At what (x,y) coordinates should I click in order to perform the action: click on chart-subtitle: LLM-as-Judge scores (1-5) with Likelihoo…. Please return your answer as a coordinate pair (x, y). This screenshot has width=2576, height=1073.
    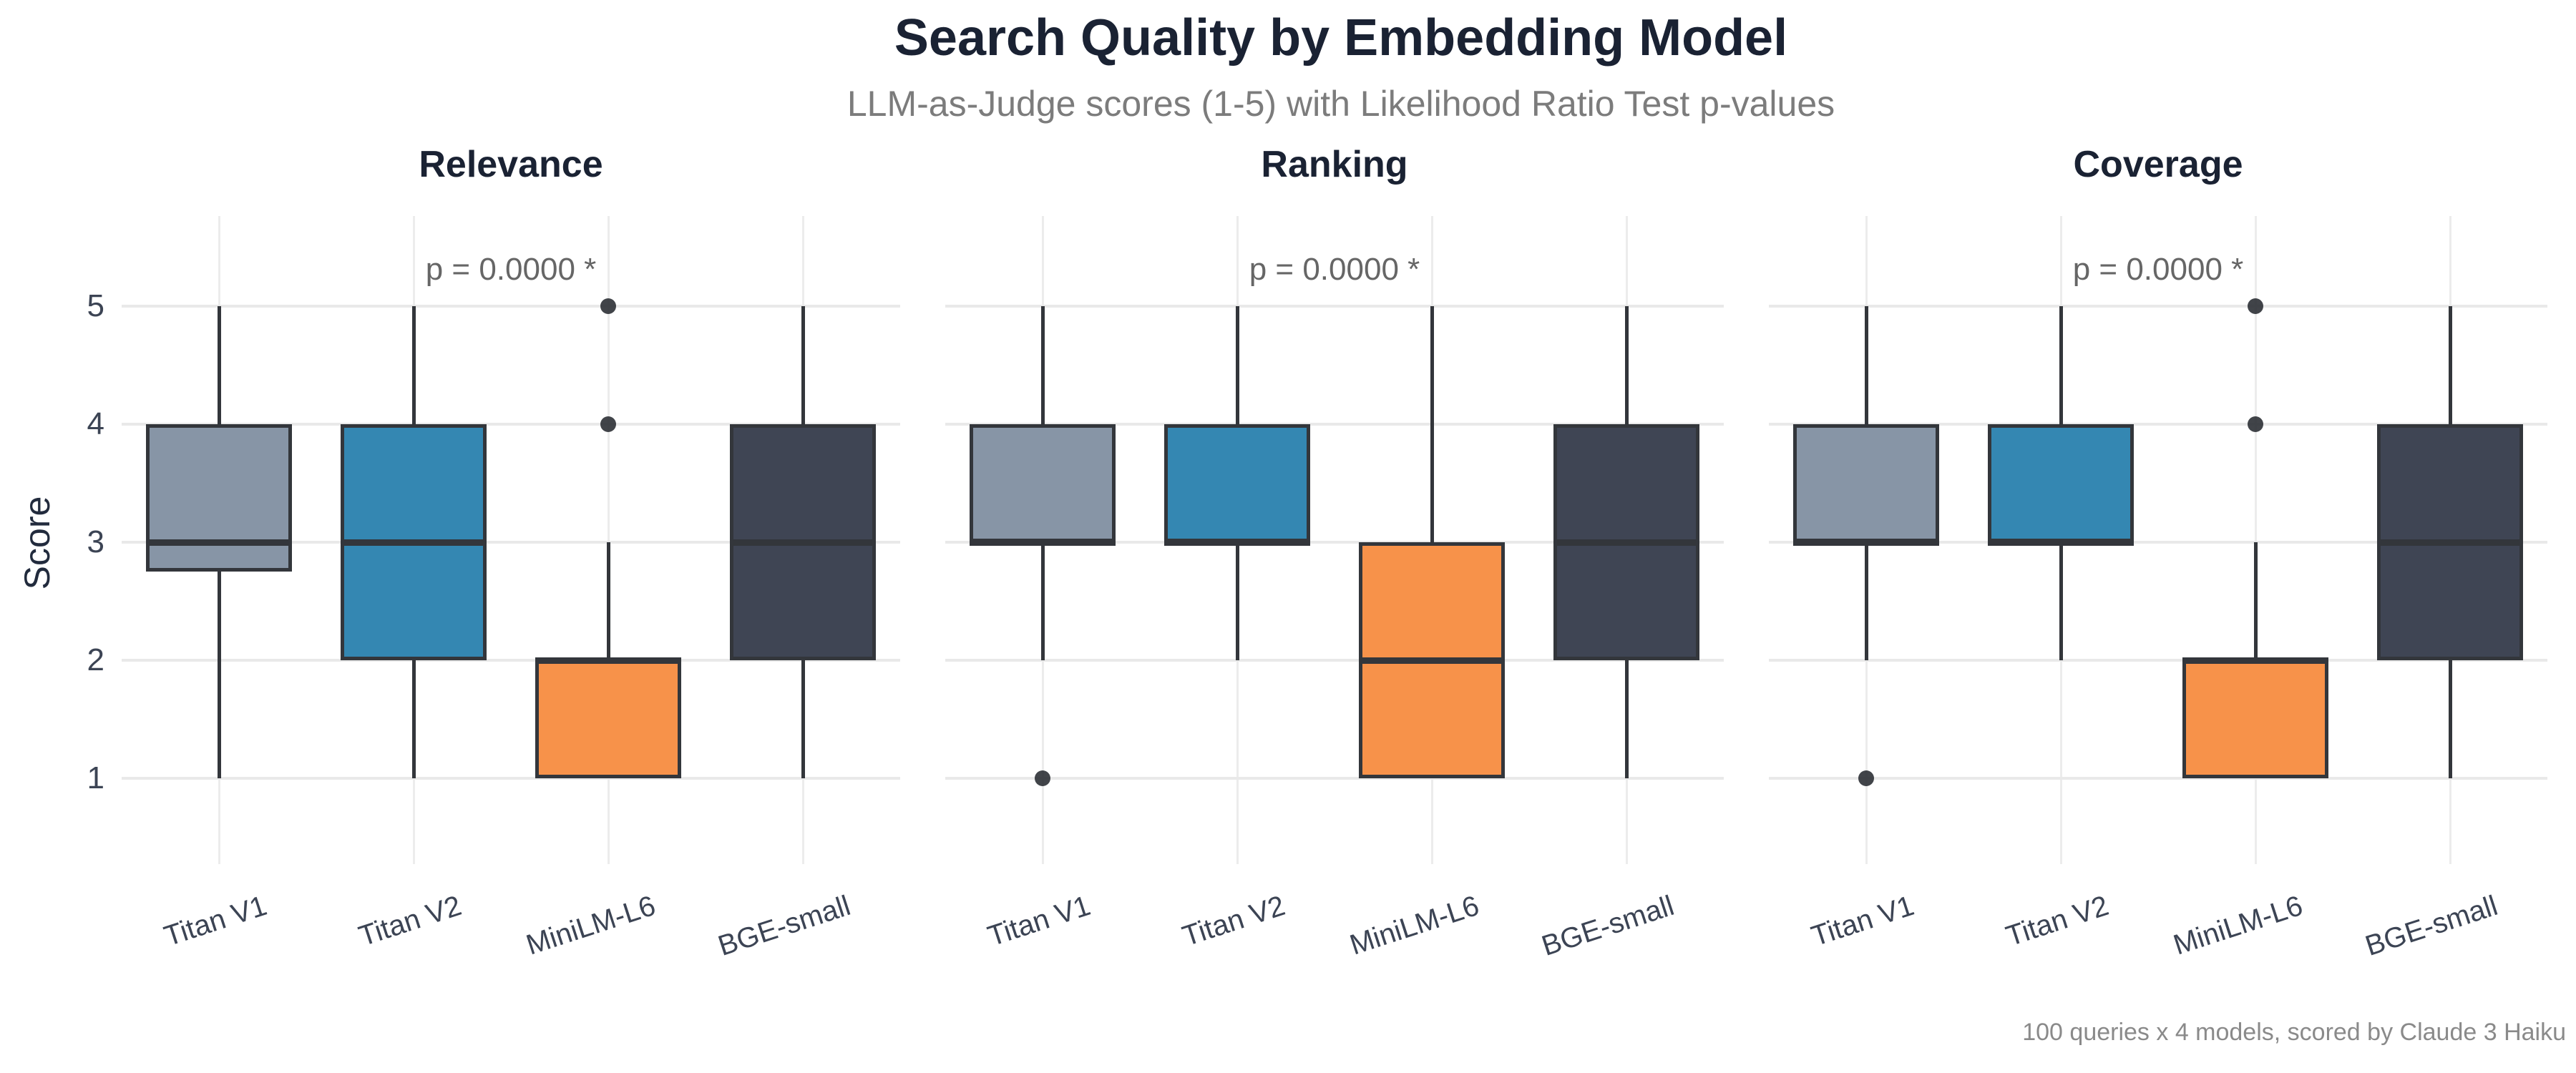
    Looking at the image, I should click on (1341, 104).